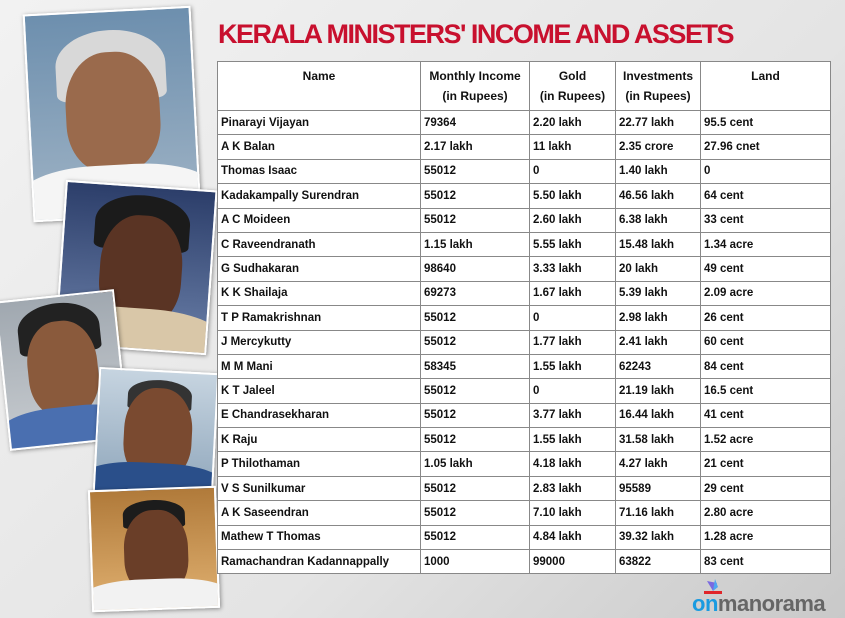 The height and width of the screenshot is (618, 845). Describe the element at coordinates (765, 318) in the screenshot. I see `cell-land: 26 cent` at that location.